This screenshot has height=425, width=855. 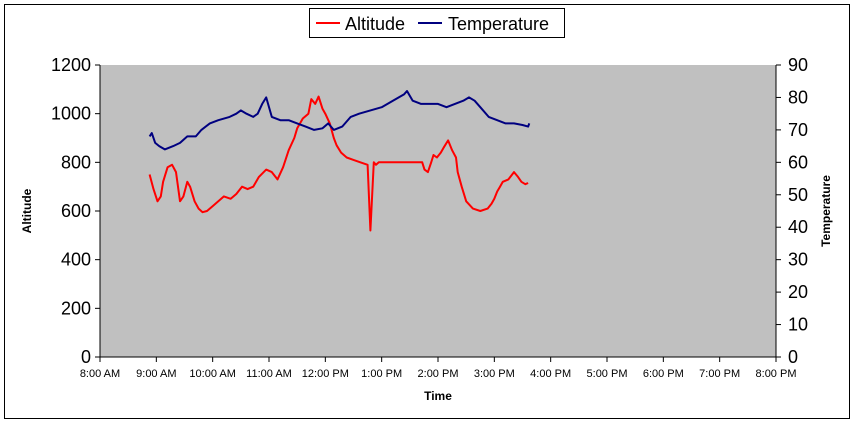 I want to click on left-tick-label: 600, so click(x=76, y=211).